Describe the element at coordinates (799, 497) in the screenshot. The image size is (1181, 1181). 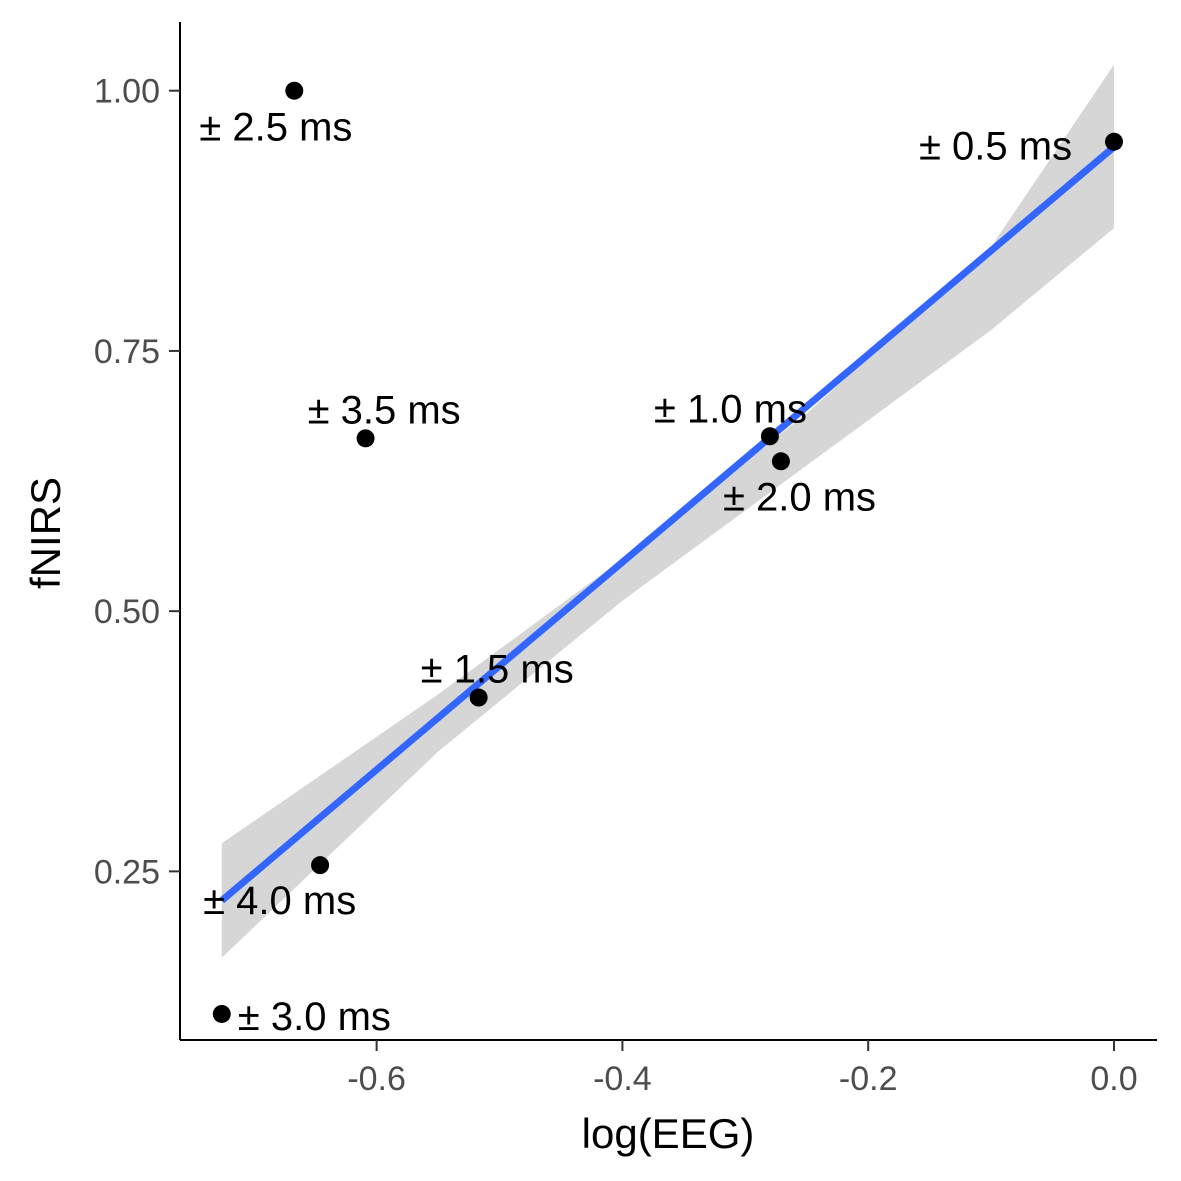
I see `point-label: ± 2.0 ms` at that location.